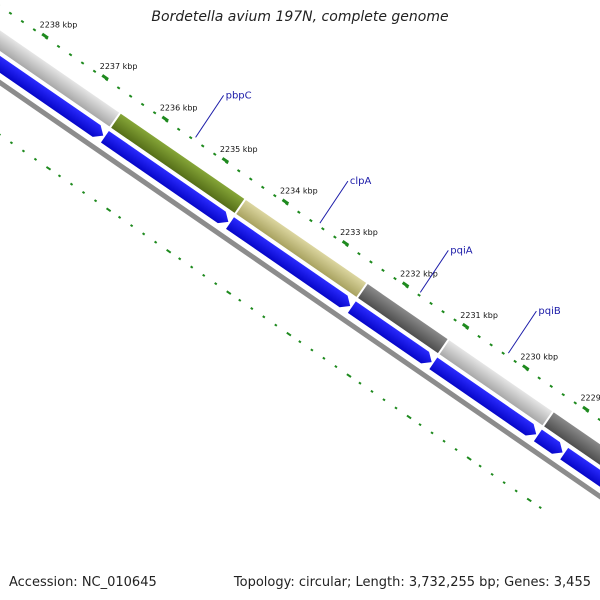  What do you see at coordinates (119, 66) in the screenshot?
I see `tick-label: 2237 kbp` at bounding box center [119, 66].